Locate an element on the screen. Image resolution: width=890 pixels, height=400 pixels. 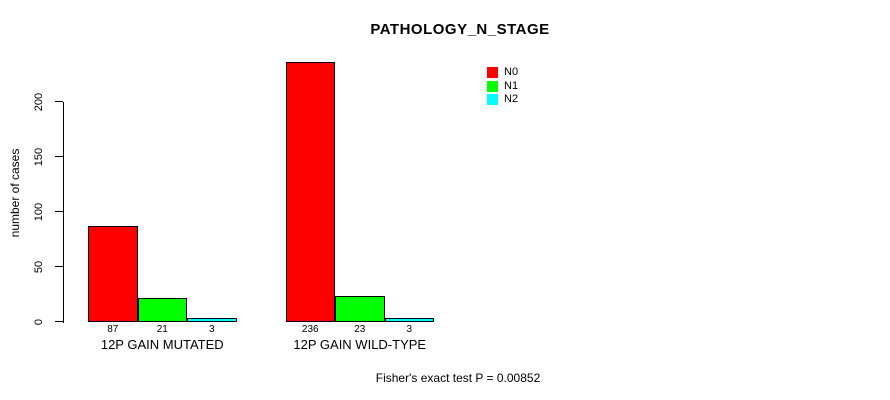
legend-label: N1 is located at coordinates (511, 85).